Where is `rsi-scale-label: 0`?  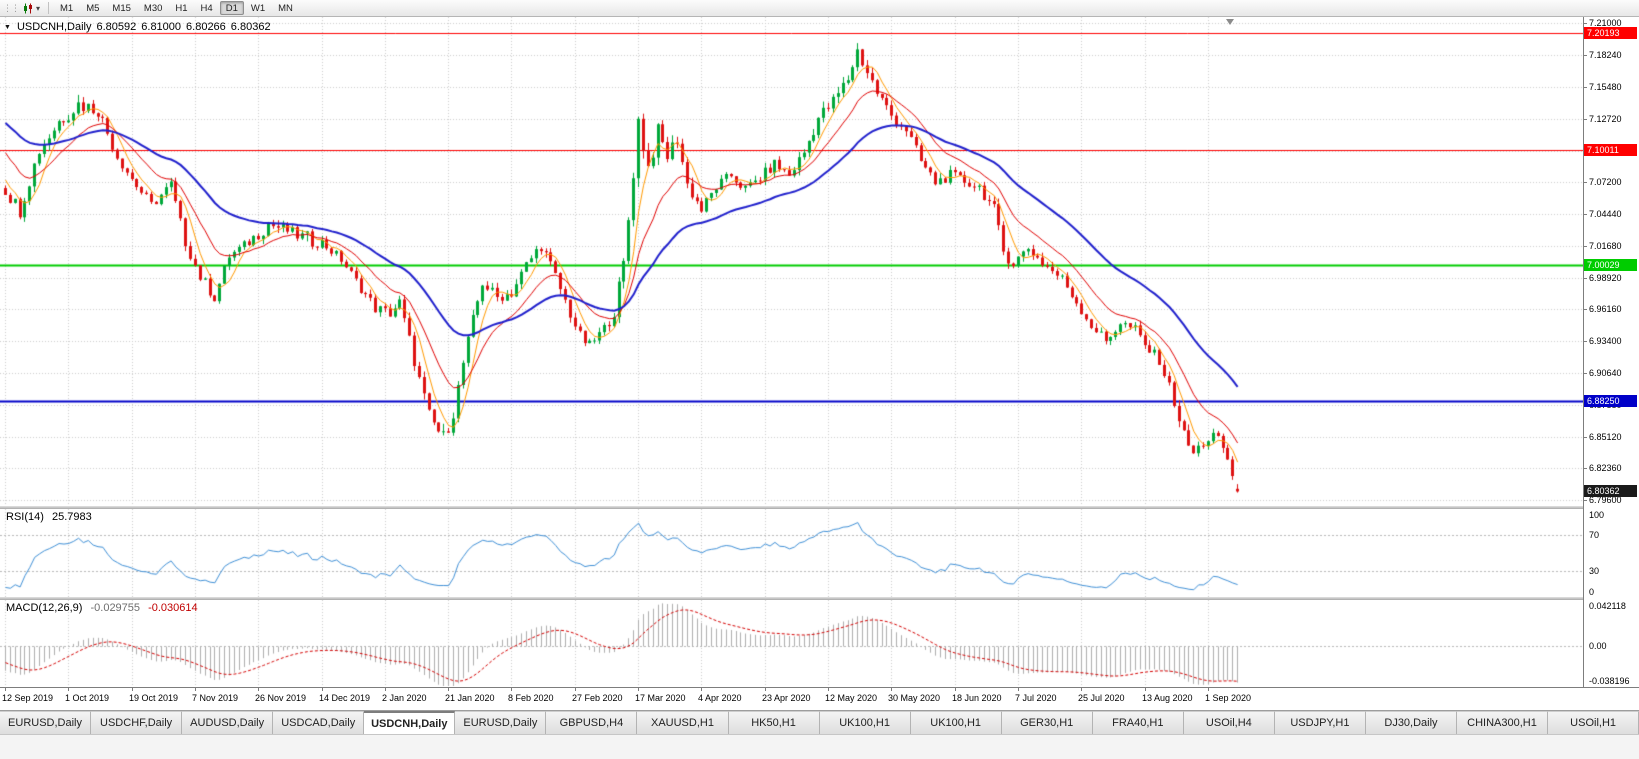 rsi-scale-label: 0 is located at coordinates (1592, 592).